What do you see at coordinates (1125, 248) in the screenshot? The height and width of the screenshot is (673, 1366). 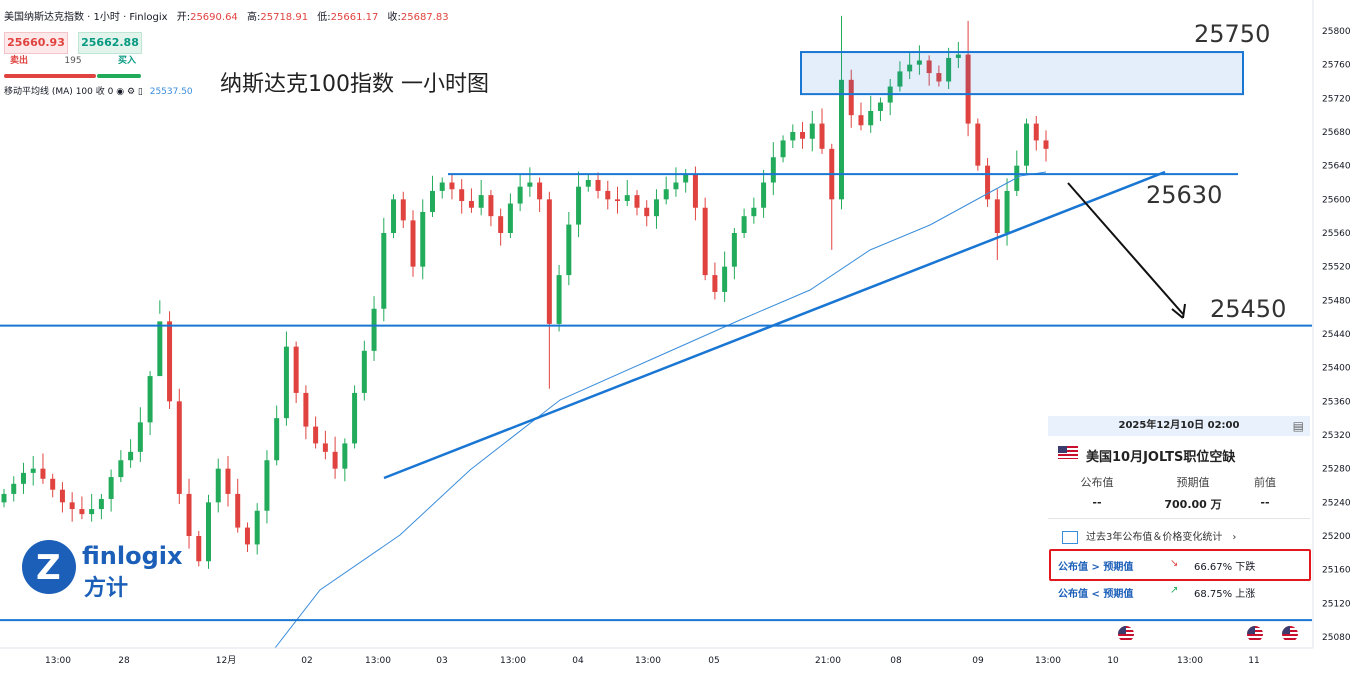 I see `down-arrow-line` at bounding box center [1125, 248].